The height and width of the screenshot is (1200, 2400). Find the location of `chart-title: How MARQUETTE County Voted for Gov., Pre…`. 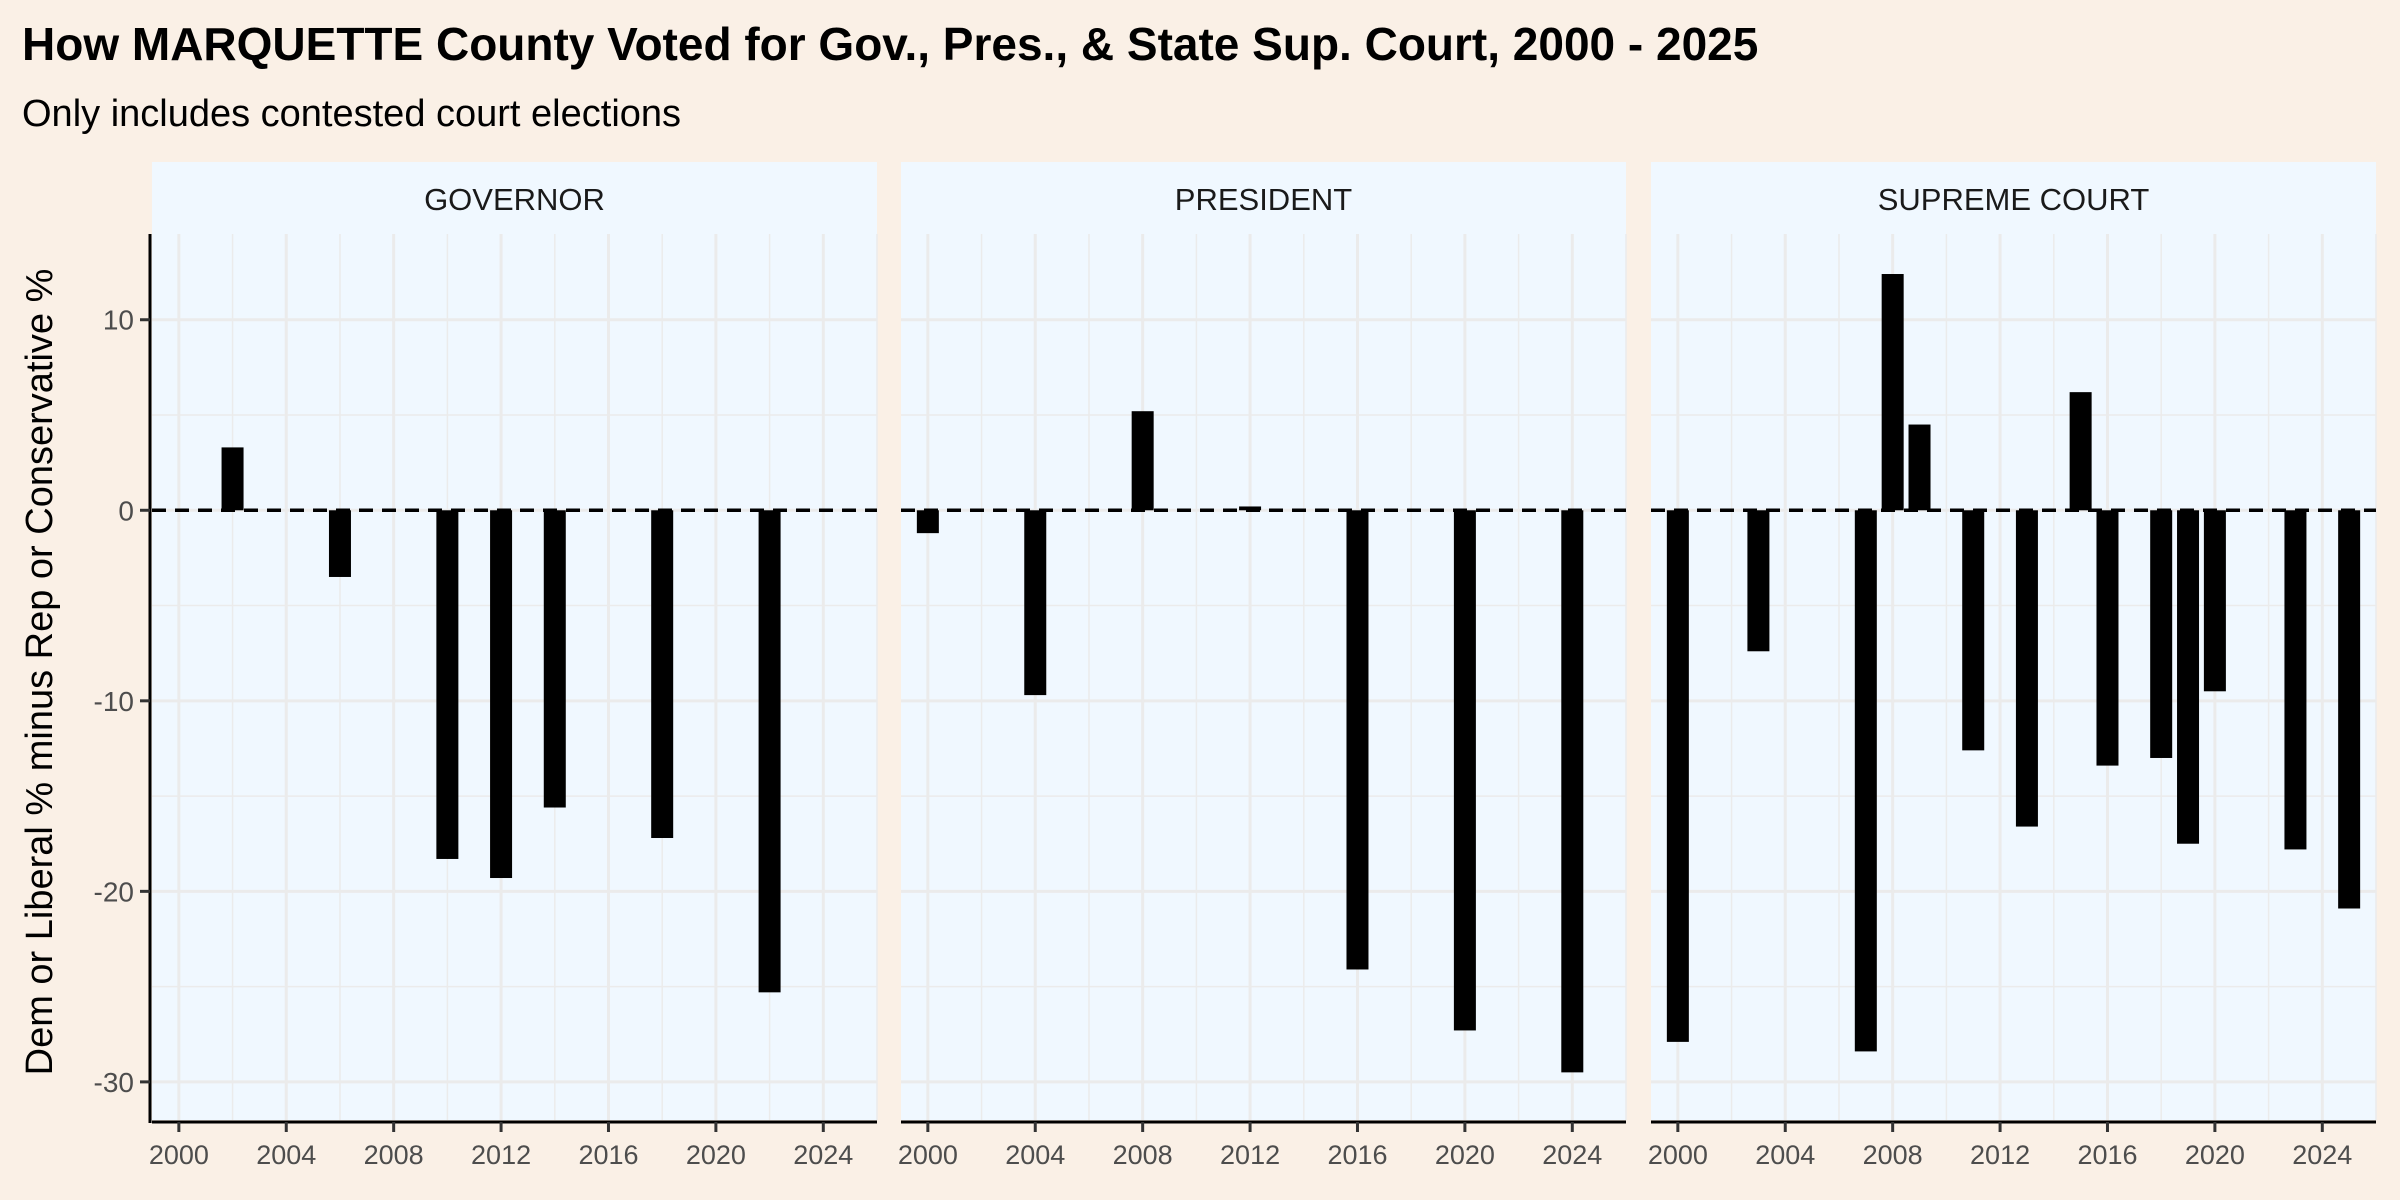

chart-title: How MARQUETTE County Voted for Gov., Pre… is located at coordinates (890, 44).